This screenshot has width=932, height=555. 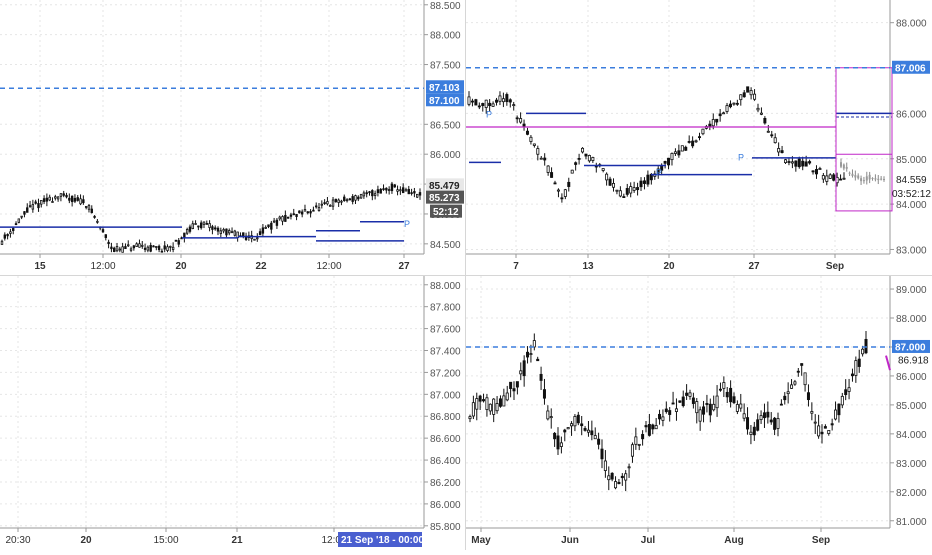 What do you see at coordinates (445, 527) in the screenshot?
I see `y-tick-label: 85.800` at bounding box center [445, 527].